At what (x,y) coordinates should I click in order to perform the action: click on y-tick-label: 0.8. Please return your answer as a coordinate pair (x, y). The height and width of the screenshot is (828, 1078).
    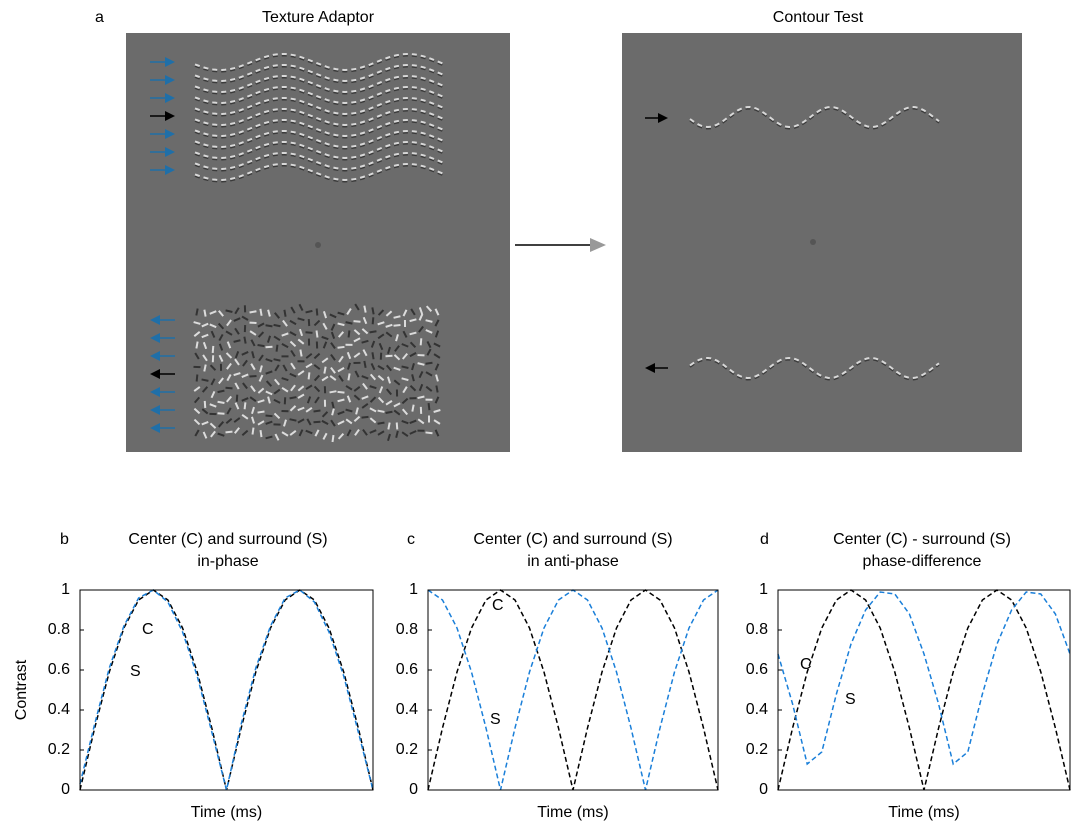
    Looking at the image, I should click on (407, 629).